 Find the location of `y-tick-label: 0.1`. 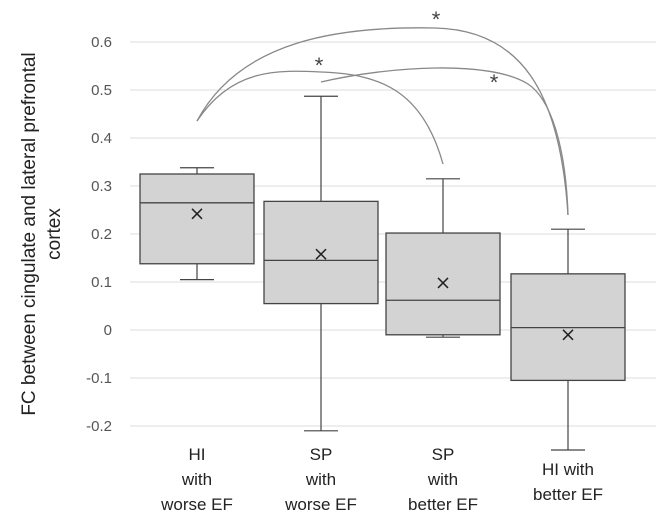

y-tick-label: 0.1 is located at coordinates (101, 282).